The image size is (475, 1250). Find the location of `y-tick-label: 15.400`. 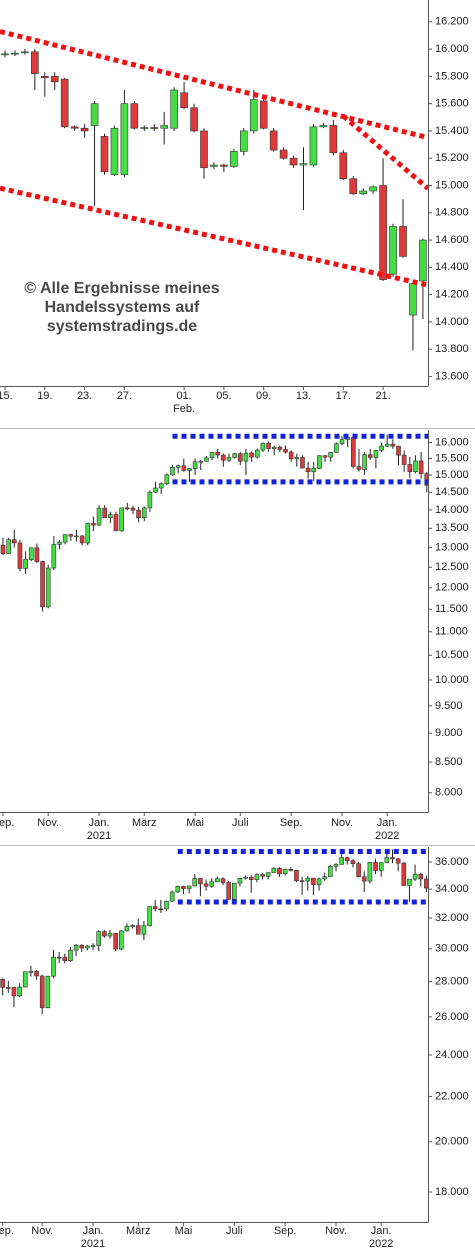

y-tick-label: 15.400 is located at coordinates (452, 131).